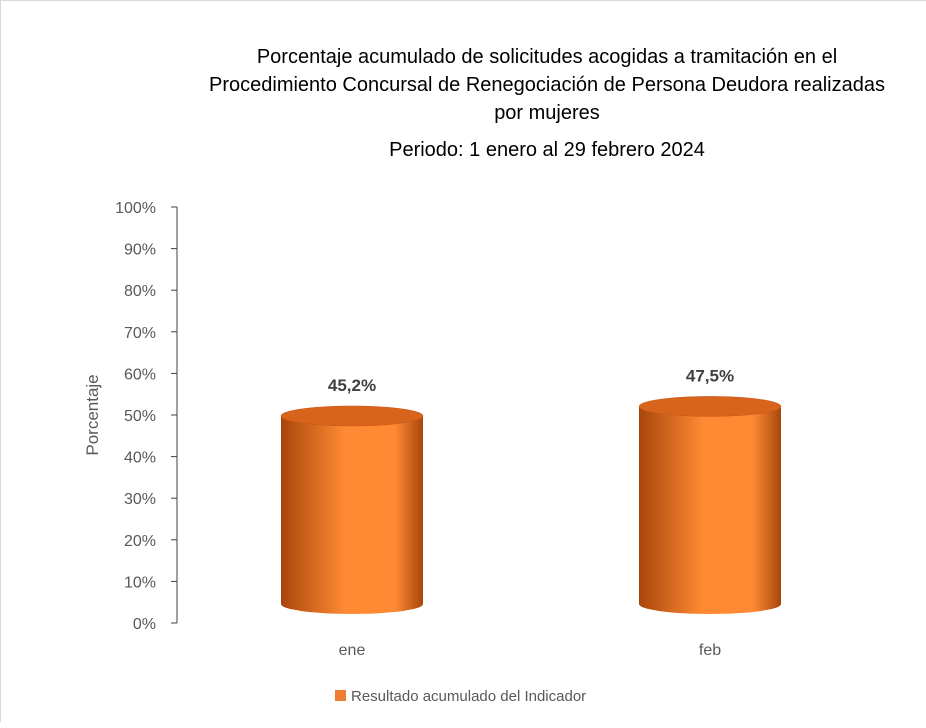 The image size is (926, 728). Describe the element at coordinates (352, 650) in the screenshot. I see `x-tick-label: ene` at that location.